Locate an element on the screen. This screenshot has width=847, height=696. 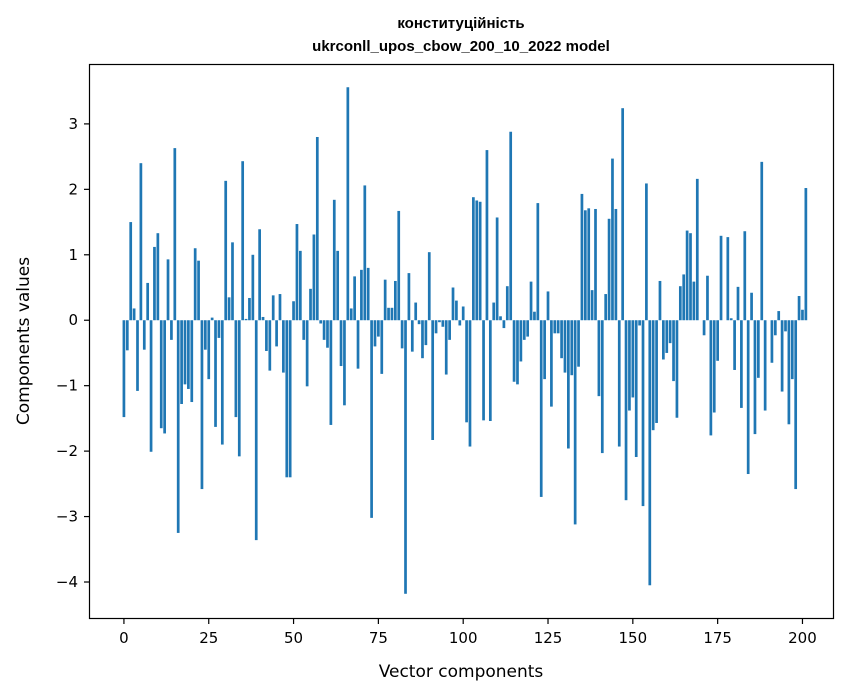
y-tick-label: 3 is located at coordinates (73, 124).